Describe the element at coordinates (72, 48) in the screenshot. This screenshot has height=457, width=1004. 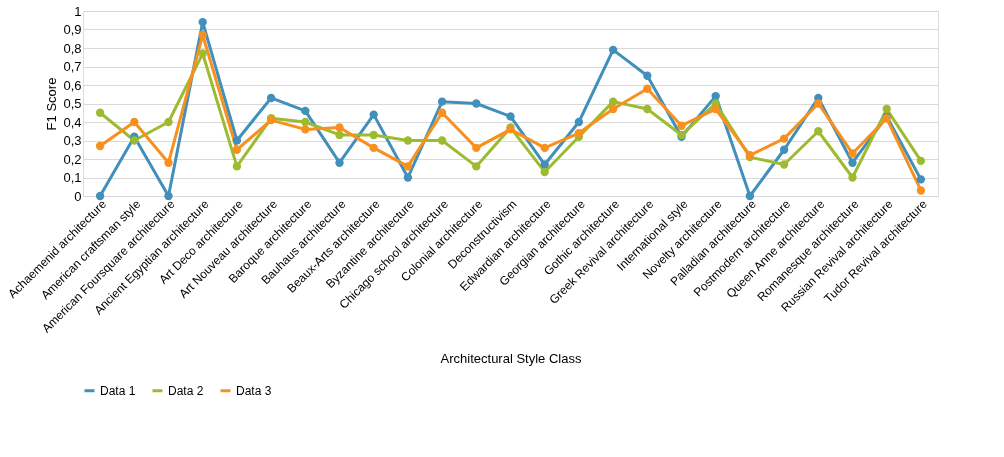
I see `y-tick-label: 0,8` at that location.